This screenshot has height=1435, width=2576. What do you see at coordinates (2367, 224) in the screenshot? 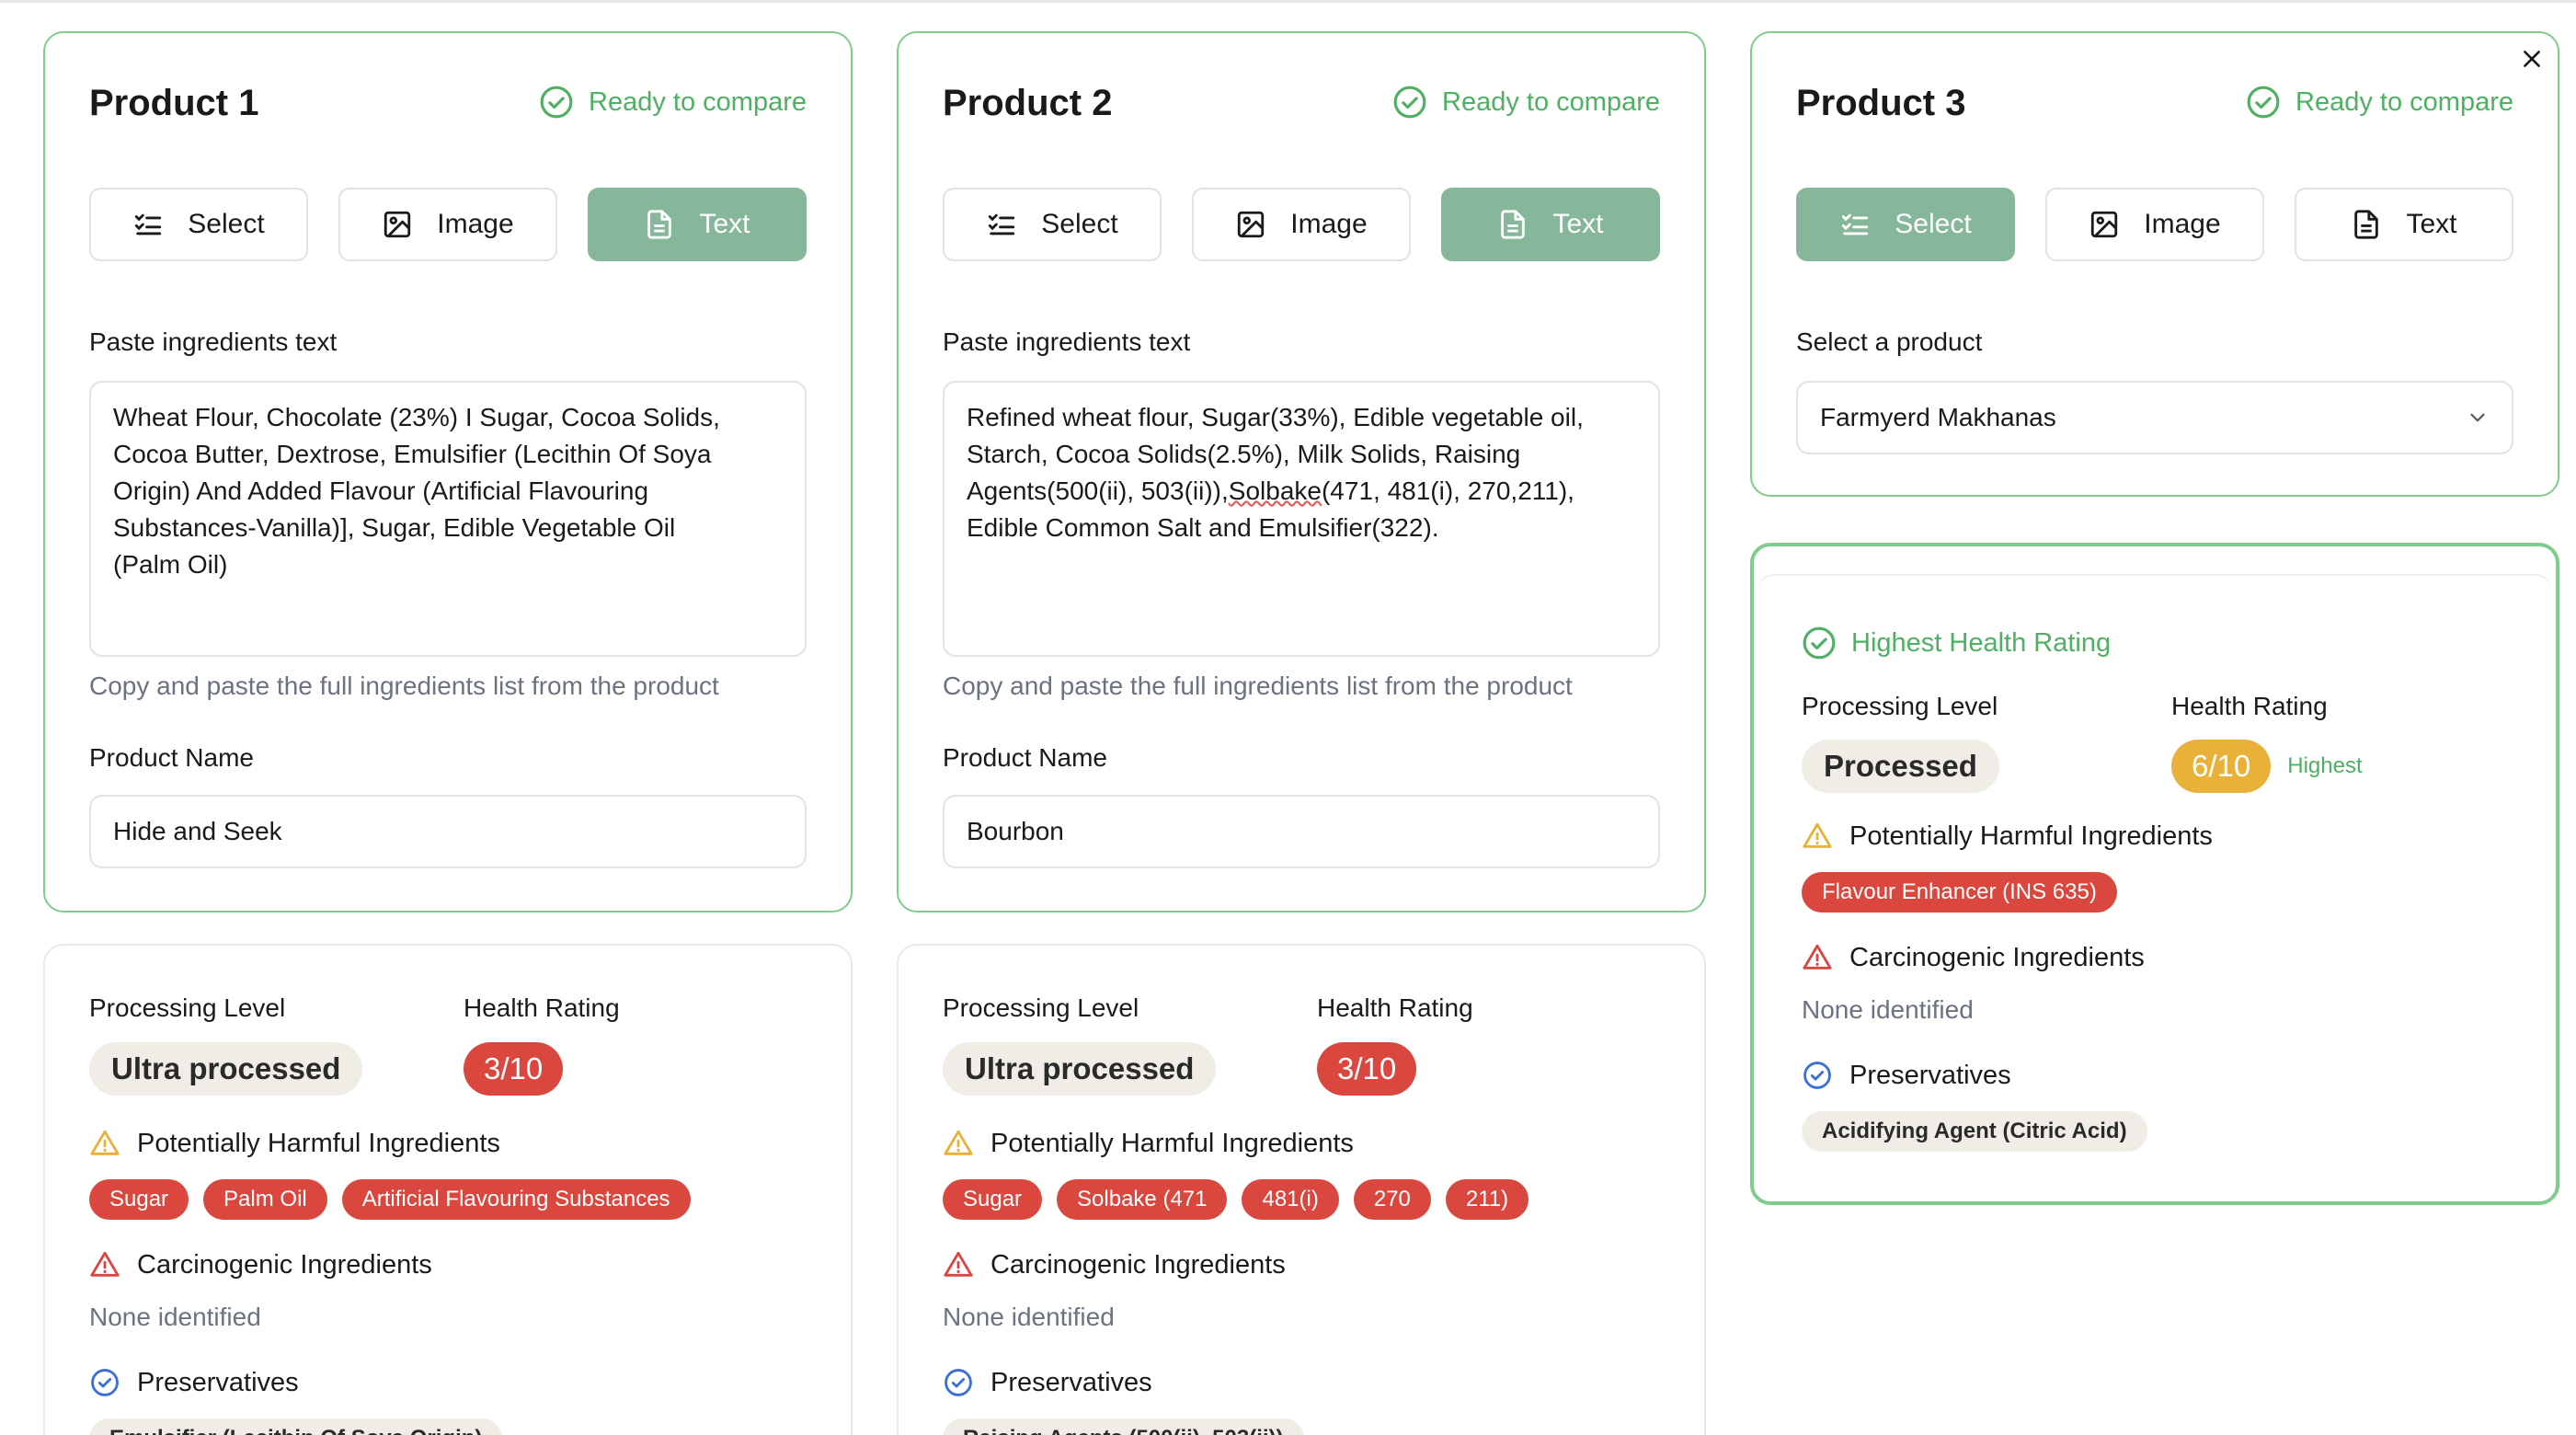
I see `file-text-icon` at bounding box center [2367, 224].